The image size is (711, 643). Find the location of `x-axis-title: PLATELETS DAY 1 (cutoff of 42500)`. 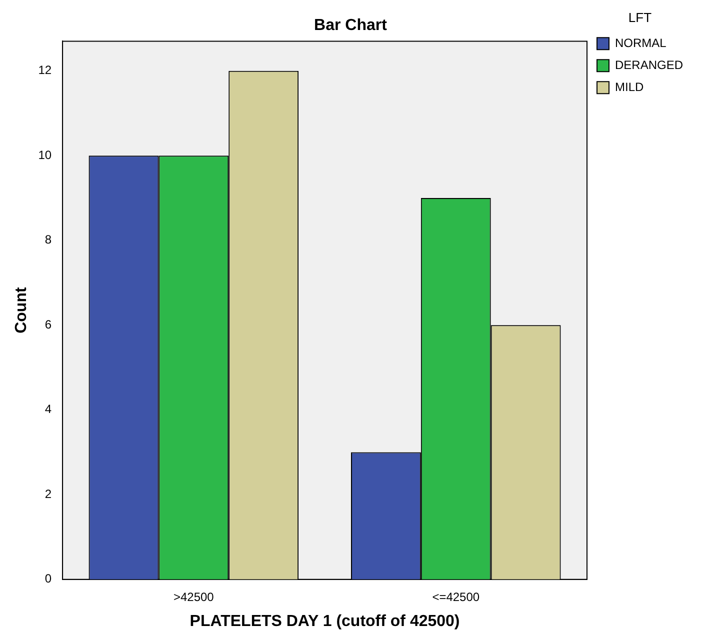

x-axis-title: PLATELETS DAY 1 (cutoff of 42500) is located at coordinates (325, 621).